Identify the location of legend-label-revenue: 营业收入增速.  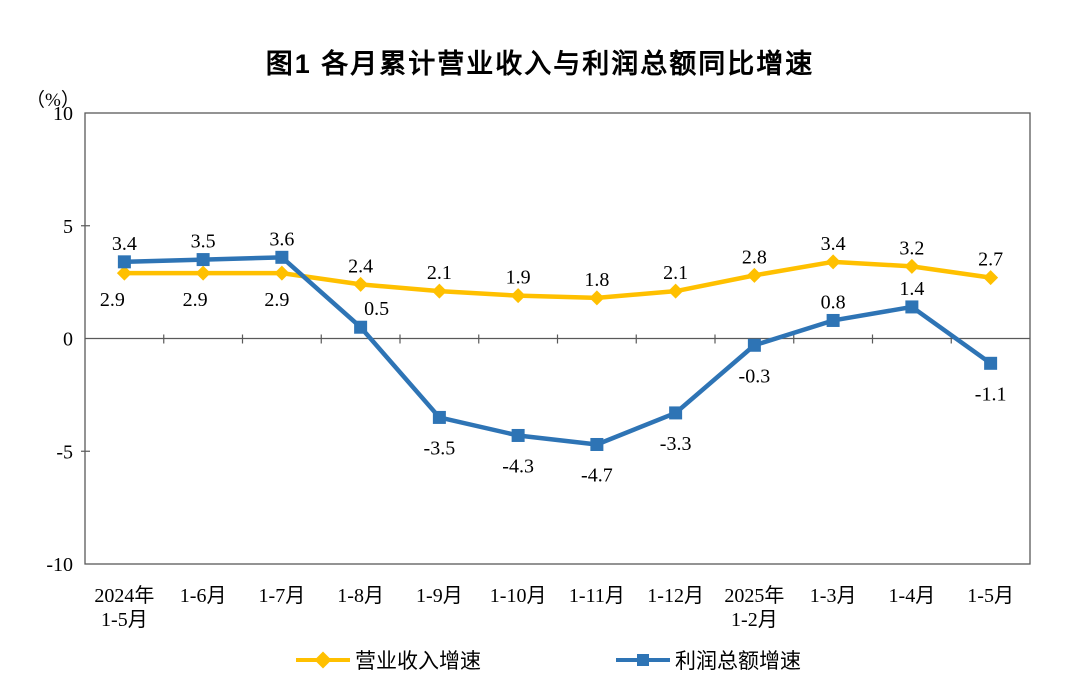
(418, 661).